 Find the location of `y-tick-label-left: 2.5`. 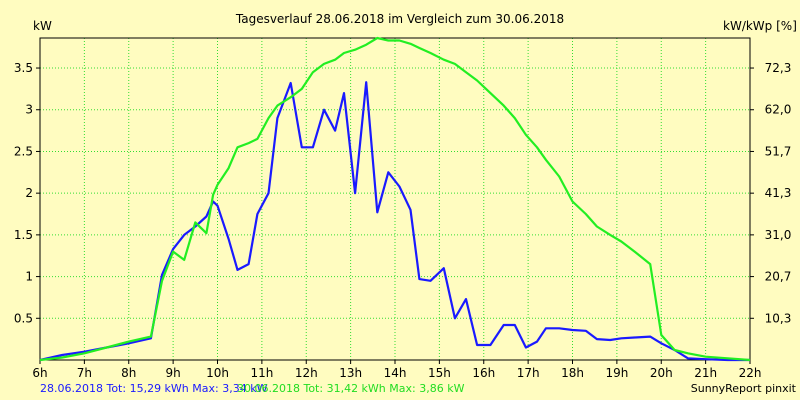

y-tick-label-left: 2.5 is located at coordinates (23, 151).